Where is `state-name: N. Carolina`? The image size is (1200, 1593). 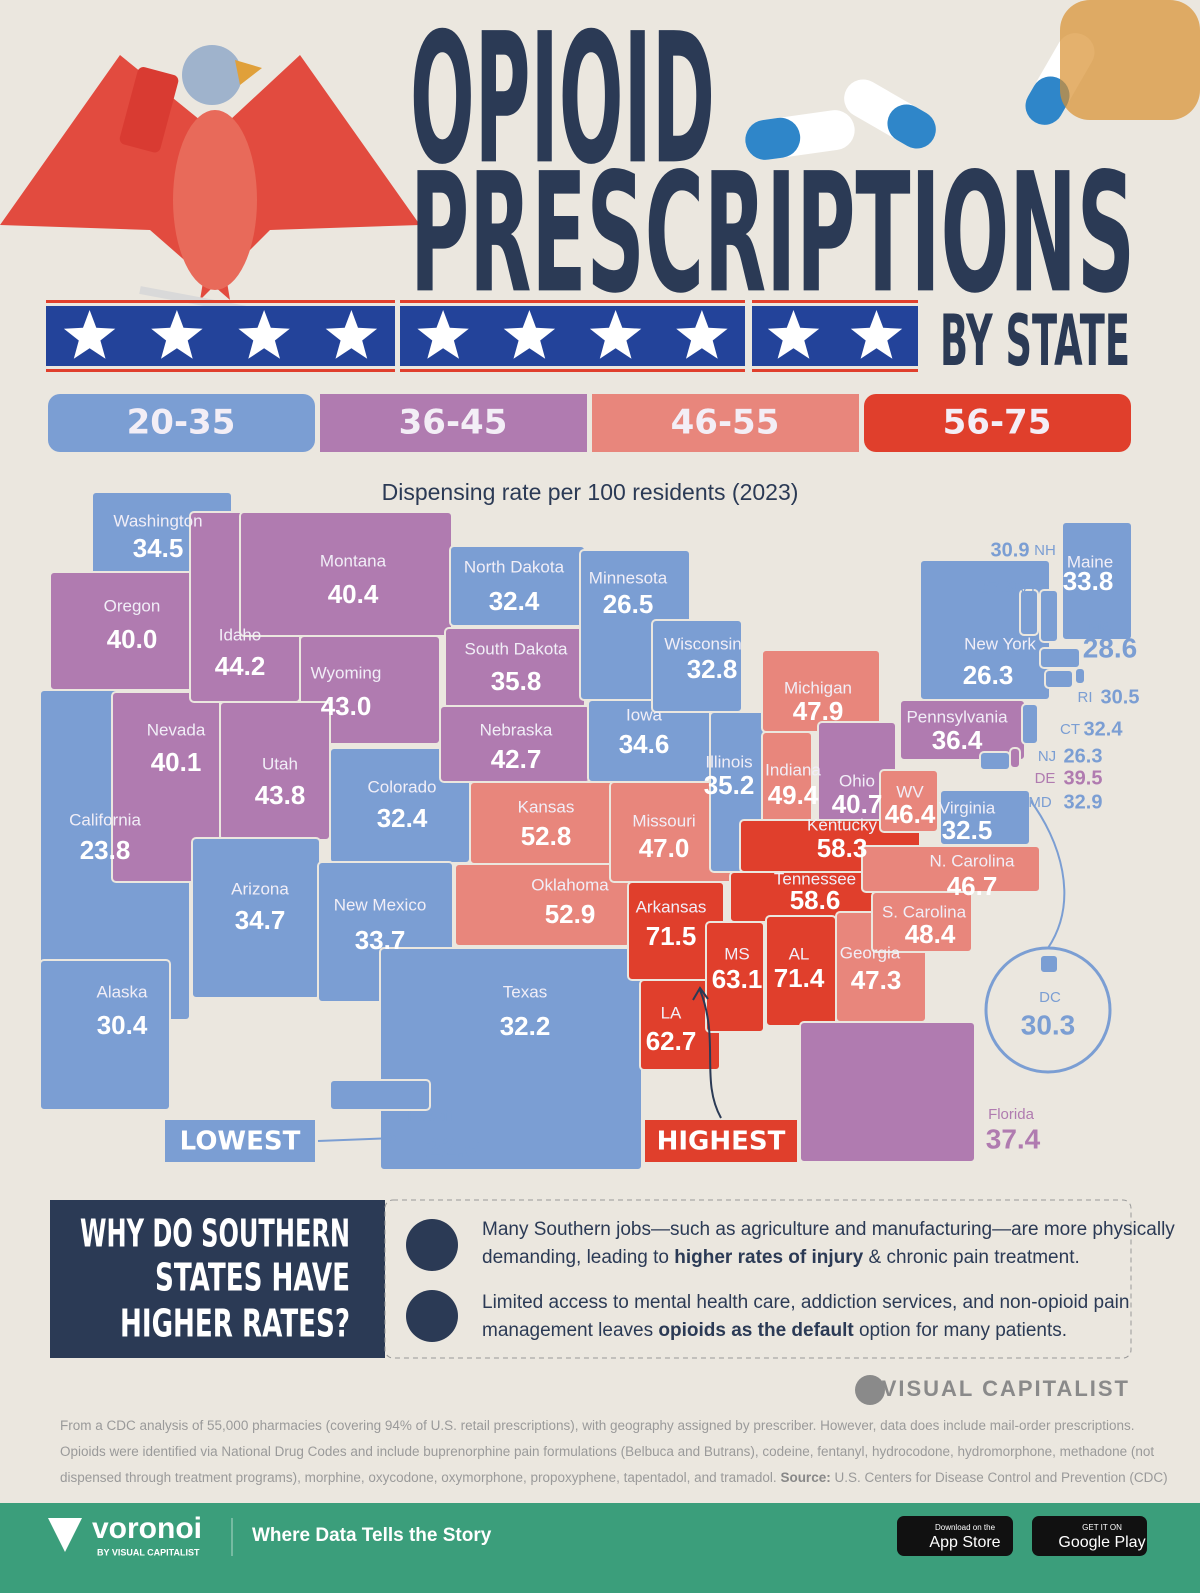 state-name: N. Carolina is located at coordinates (972, 860).